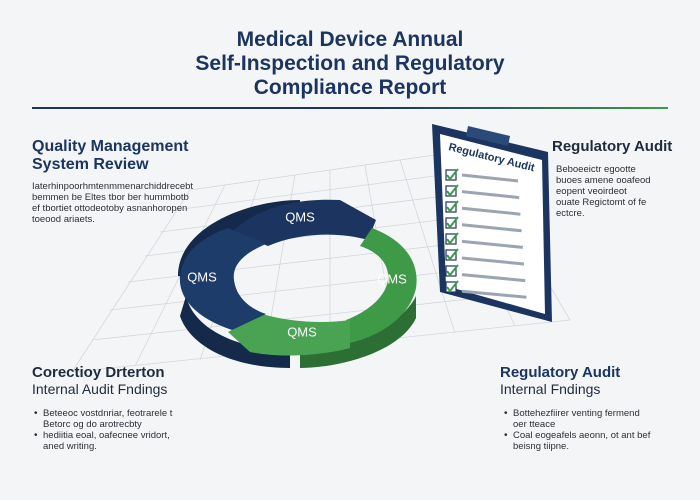 The height and width of the screenshot is (500, 700). I want to click on regulatory-audit-bottom-subheading: Internal Fndings, so click(550, 389).